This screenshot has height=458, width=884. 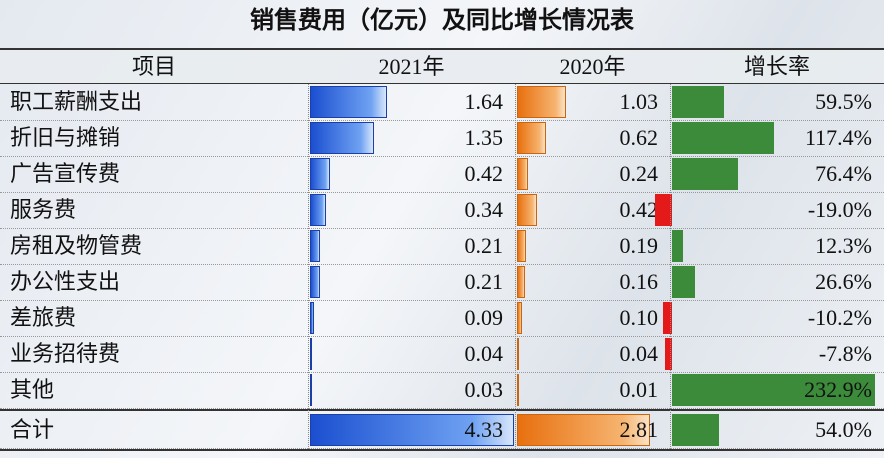 What do you see at coordinates (639, 137) in the screenshot?
I see `value-2020: 0.62` at bounding box center [639, 137].